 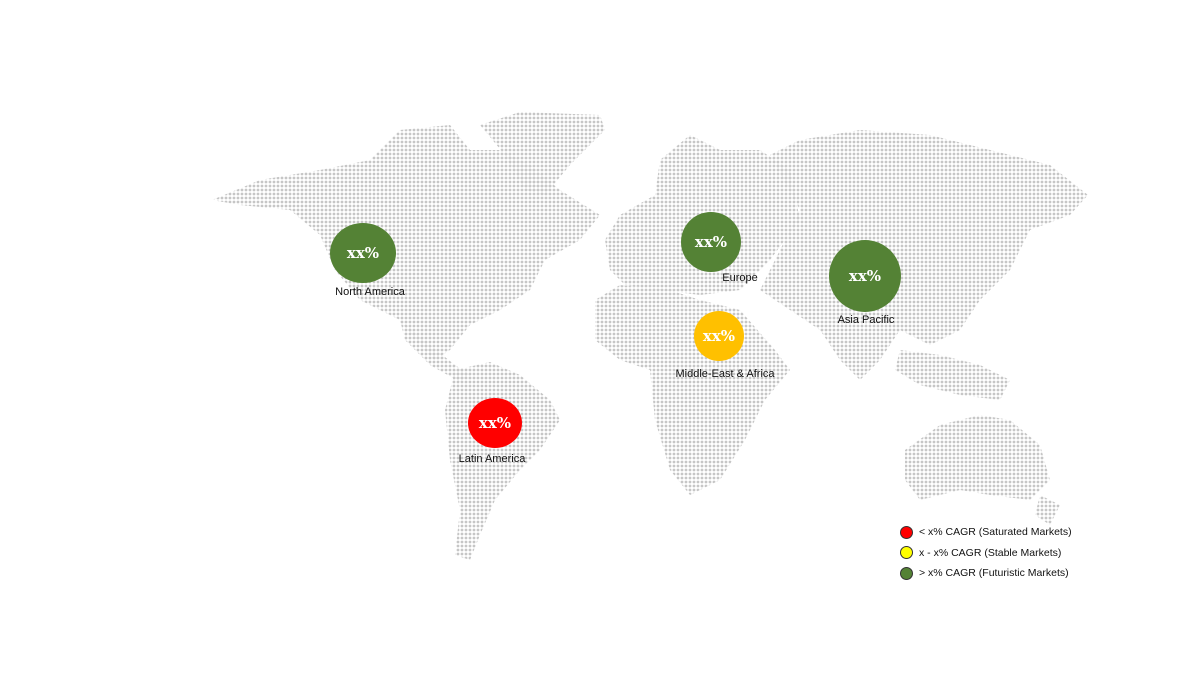 What do you see at coordinates (542, 153) in the screenshot?
I see `greenland-landmass` at bounding box center [542, 153].